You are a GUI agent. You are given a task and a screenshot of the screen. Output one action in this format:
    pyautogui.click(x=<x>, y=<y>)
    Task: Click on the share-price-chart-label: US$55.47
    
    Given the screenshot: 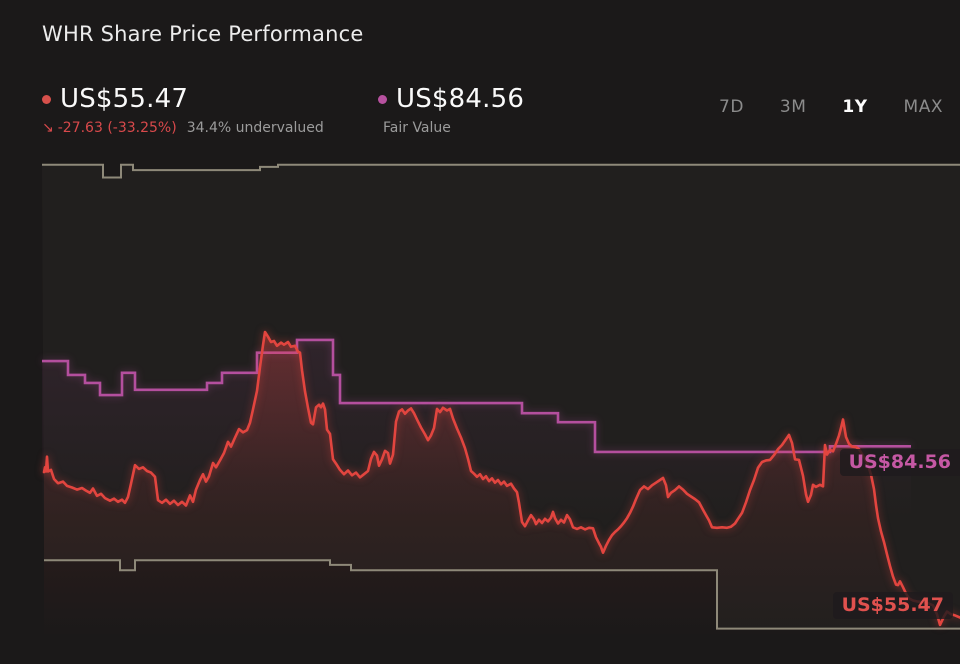 What is the action you would take?
    pyautogui.click(x=892, y=605)
    